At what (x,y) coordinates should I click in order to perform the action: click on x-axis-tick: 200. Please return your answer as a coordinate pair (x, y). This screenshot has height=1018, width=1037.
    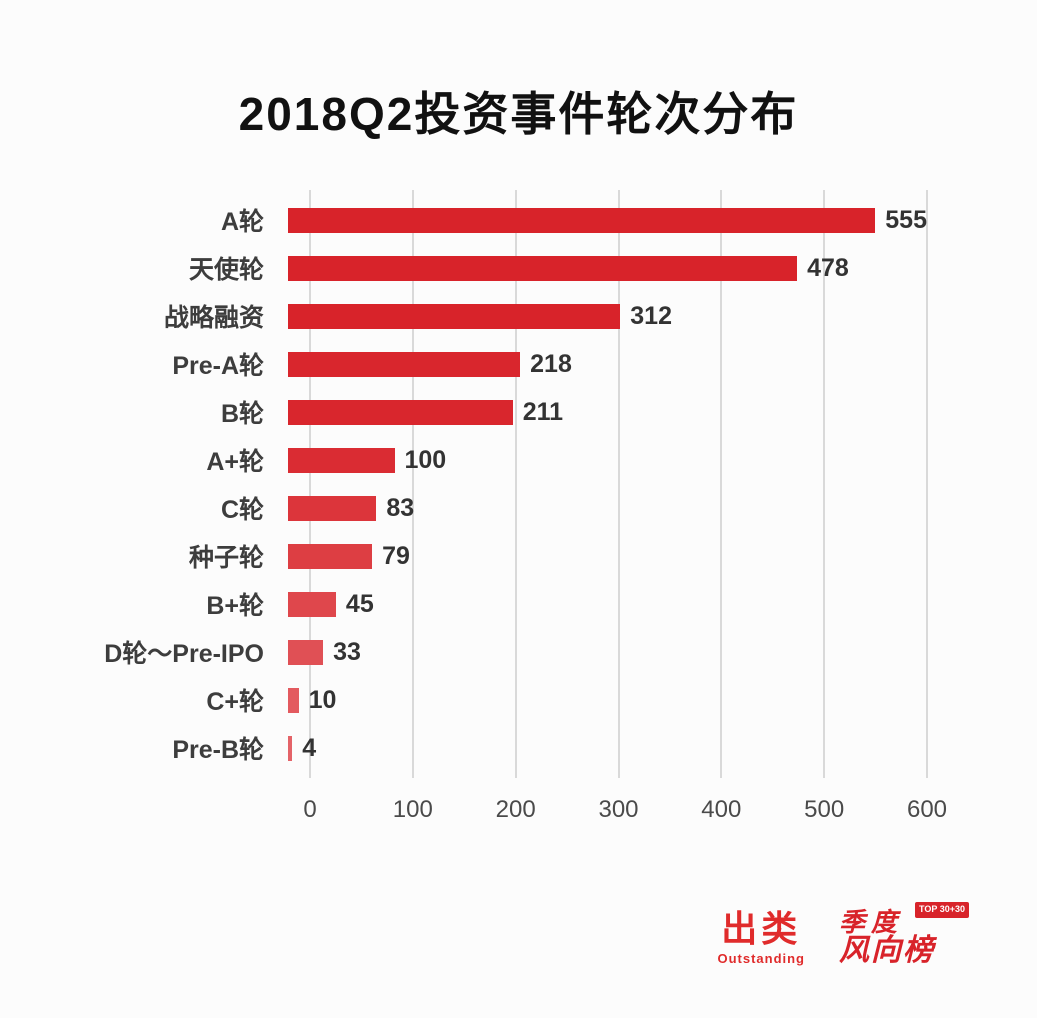
    Looking at the image, I should click on (515, 809).